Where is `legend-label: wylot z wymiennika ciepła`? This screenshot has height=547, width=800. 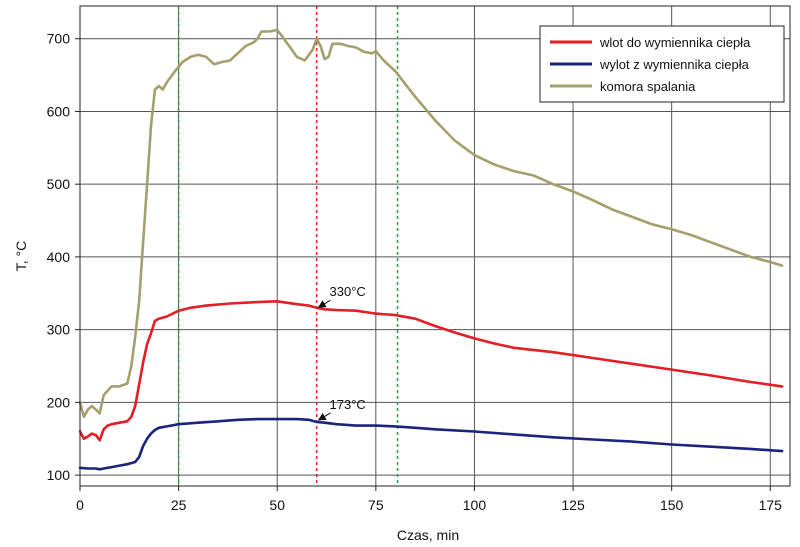
legend-label: wylot z wymiennika ciepła is located at coordinates (674, 64).